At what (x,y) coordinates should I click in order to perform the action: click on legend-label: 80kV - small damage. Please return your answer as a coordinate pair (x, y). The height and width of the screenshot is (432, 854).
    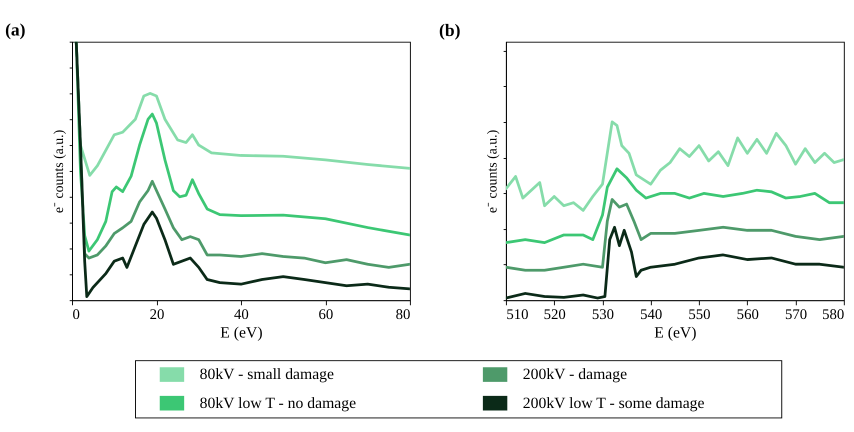
    Looking at the image, I should click on (267, 375).